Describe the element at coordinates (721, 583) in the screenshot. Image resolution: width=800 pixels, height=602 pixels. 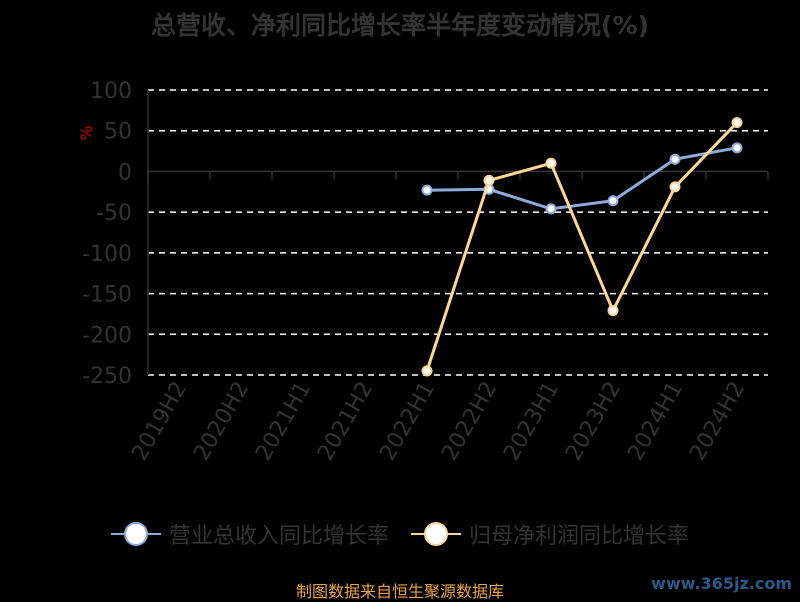
I see `watermark: www.365jz.com` at that location.